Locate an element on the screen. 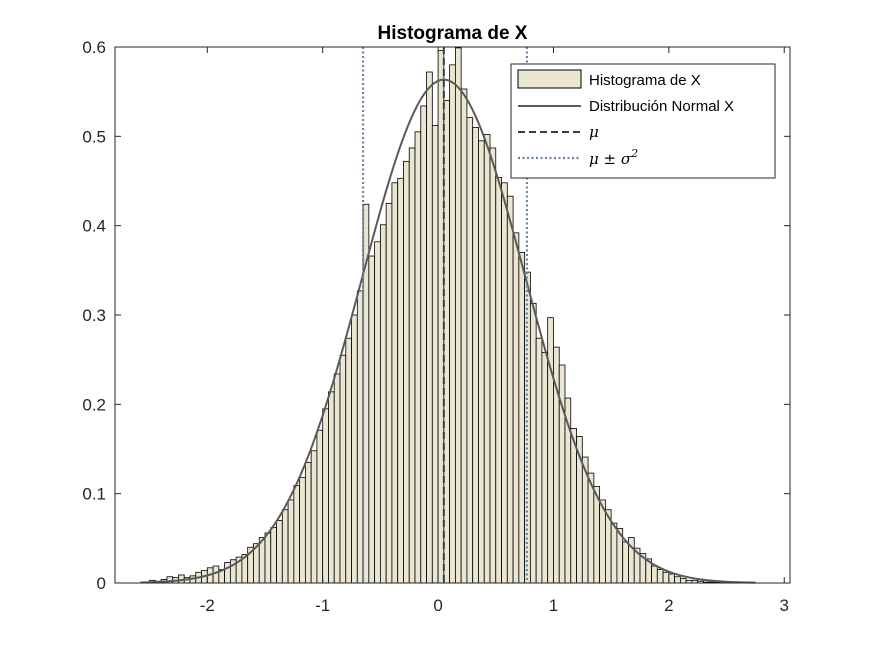  x-tick-label: -1 is located at coordinates (322, 605).